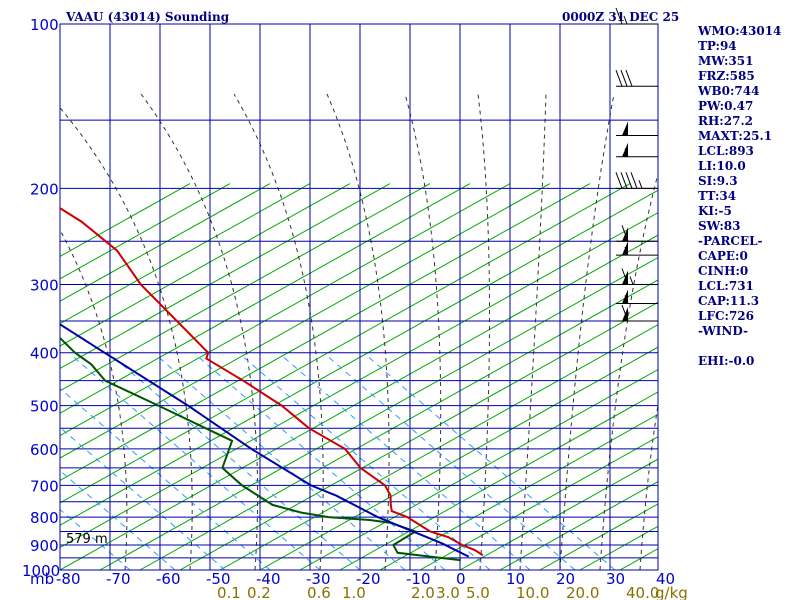 This screenshot has width=800, height=600. I want to click on temperature-tick-label: -50, so click(218, 579).